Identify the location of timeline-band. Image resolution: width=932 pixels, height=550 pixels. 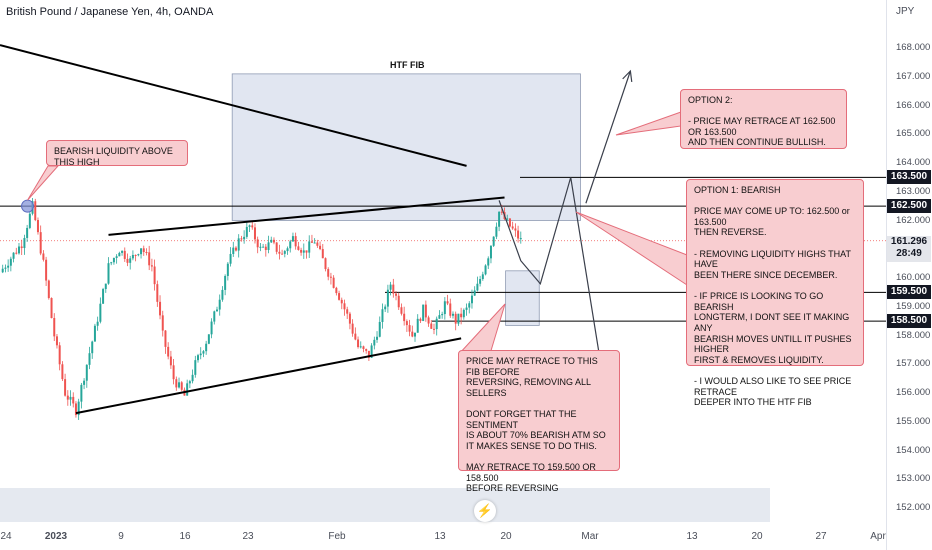
(385, 505).